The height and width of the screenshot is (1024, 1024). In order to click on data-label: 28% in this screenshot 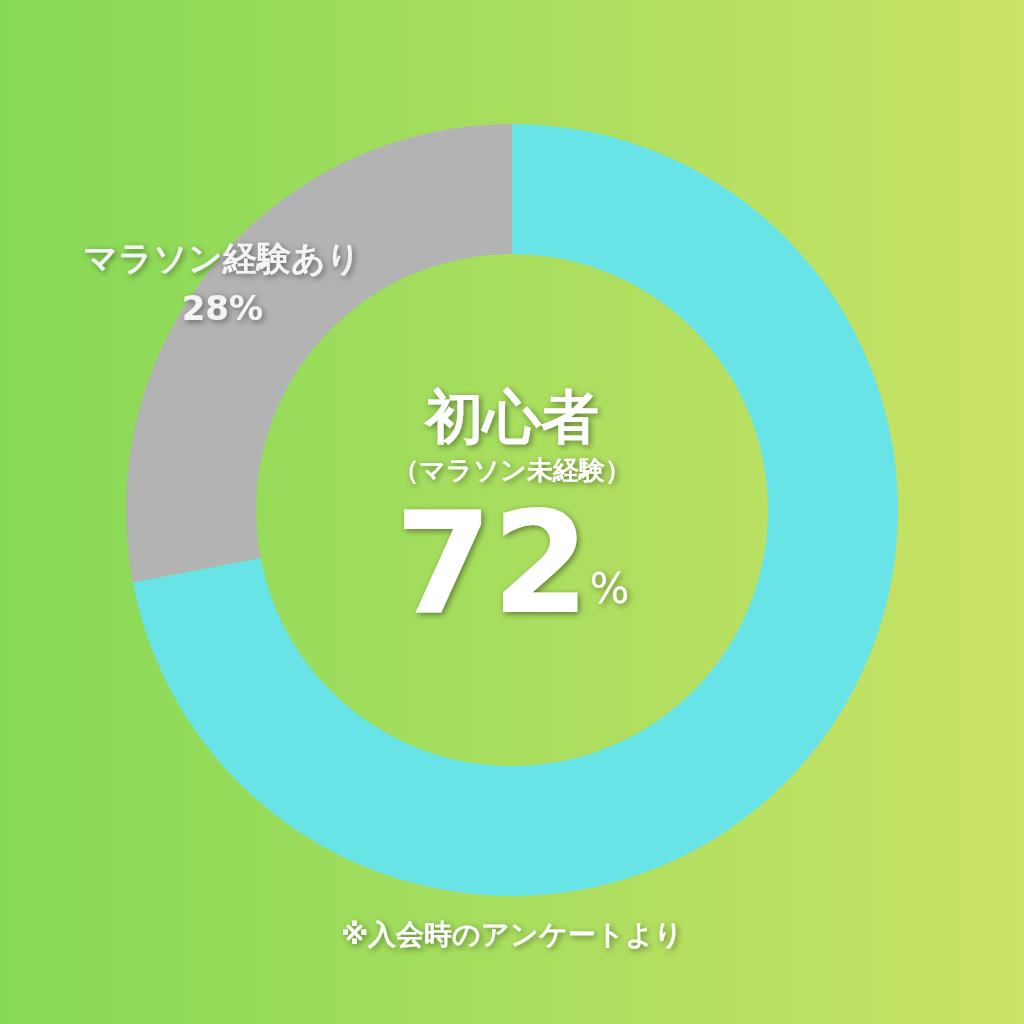, I will do `click(222, 308)`.